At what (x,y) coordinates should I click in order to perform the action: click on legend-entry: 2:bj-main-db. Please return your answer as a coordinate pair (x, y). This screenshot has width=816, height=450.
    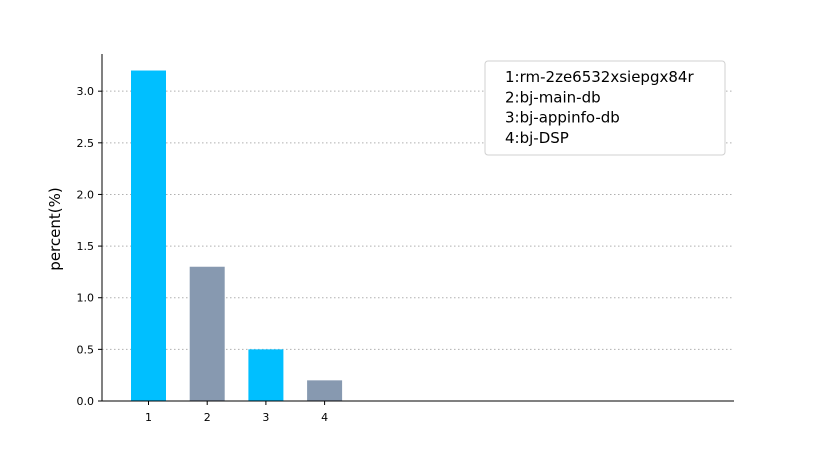
    Looking at the image, I should click on (553, 97).